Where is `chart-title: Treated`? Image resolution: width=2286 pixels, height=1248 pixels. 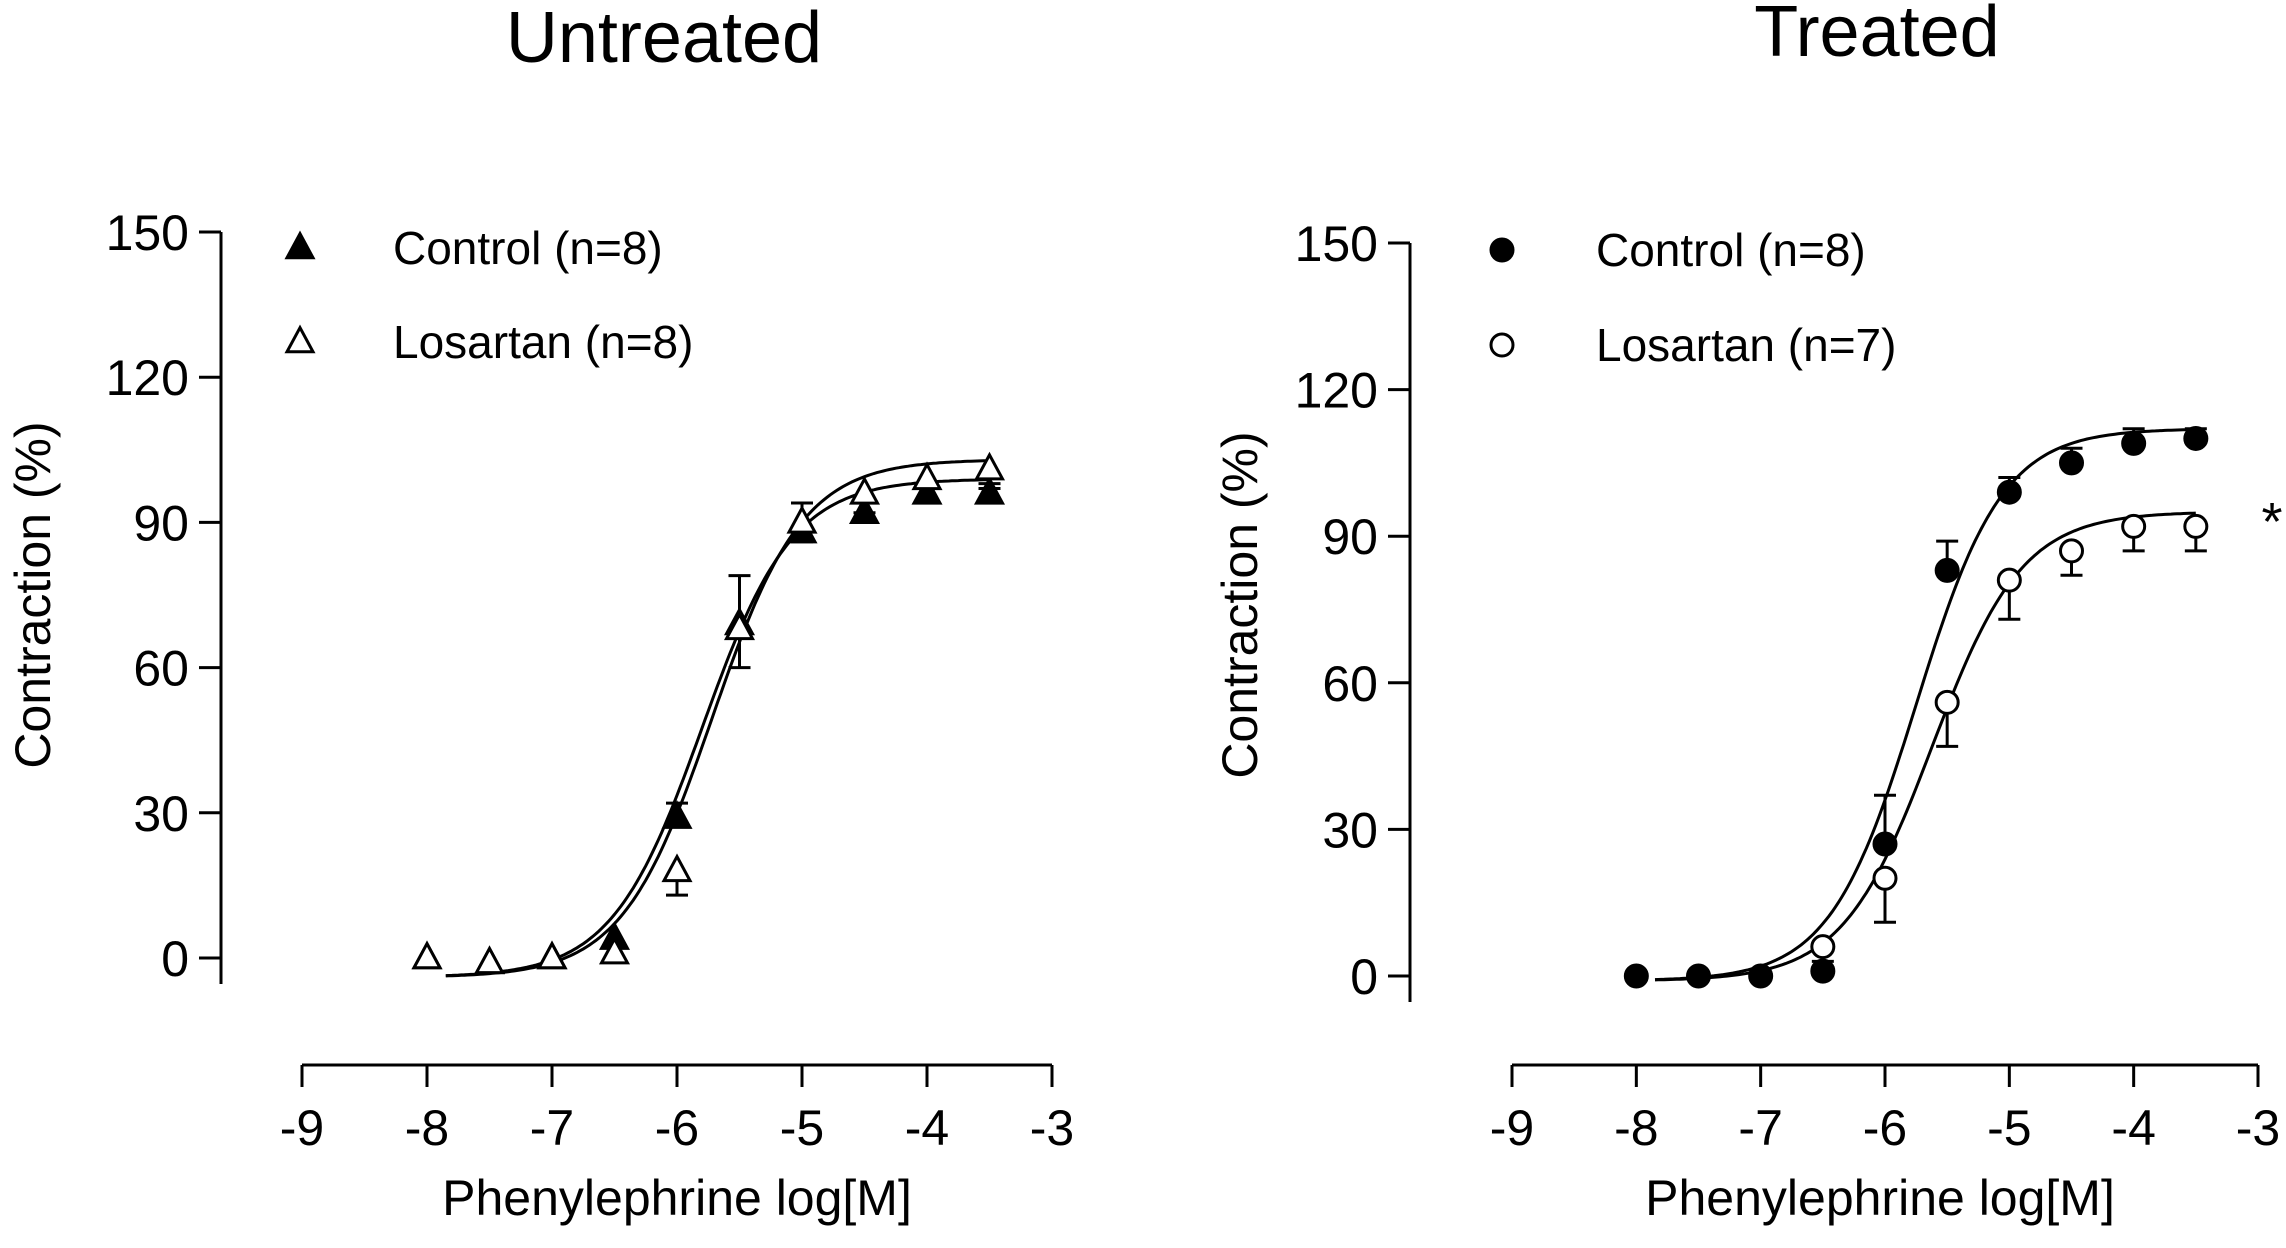
chart-title: Treated is located at coordinates (1876, 36).